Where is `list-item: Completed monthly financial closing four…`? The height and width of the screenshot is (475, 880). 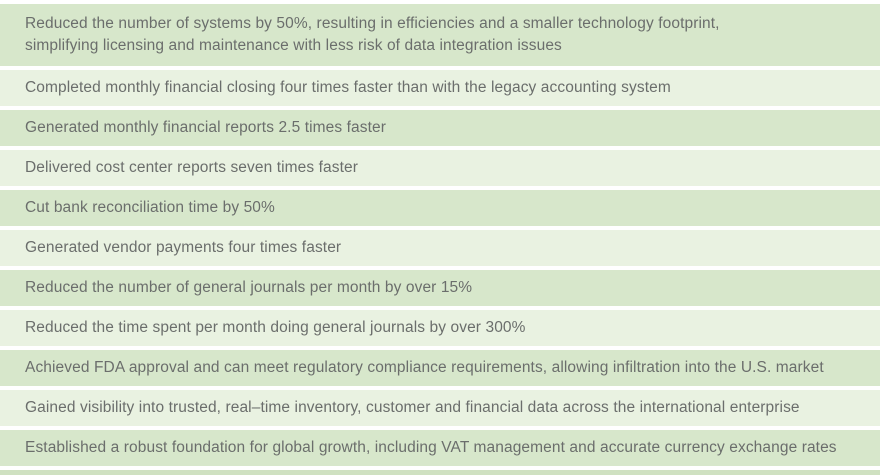 list-item: Completed monthly financial closing four… is located at coordinates (440, 88).